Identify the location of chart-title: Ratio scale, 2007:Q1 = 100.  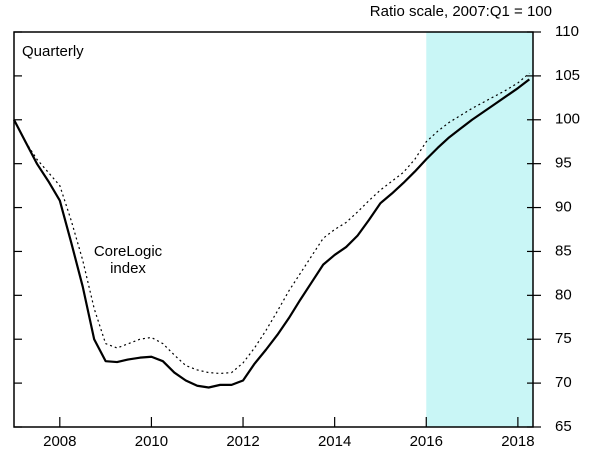
(461, 11).